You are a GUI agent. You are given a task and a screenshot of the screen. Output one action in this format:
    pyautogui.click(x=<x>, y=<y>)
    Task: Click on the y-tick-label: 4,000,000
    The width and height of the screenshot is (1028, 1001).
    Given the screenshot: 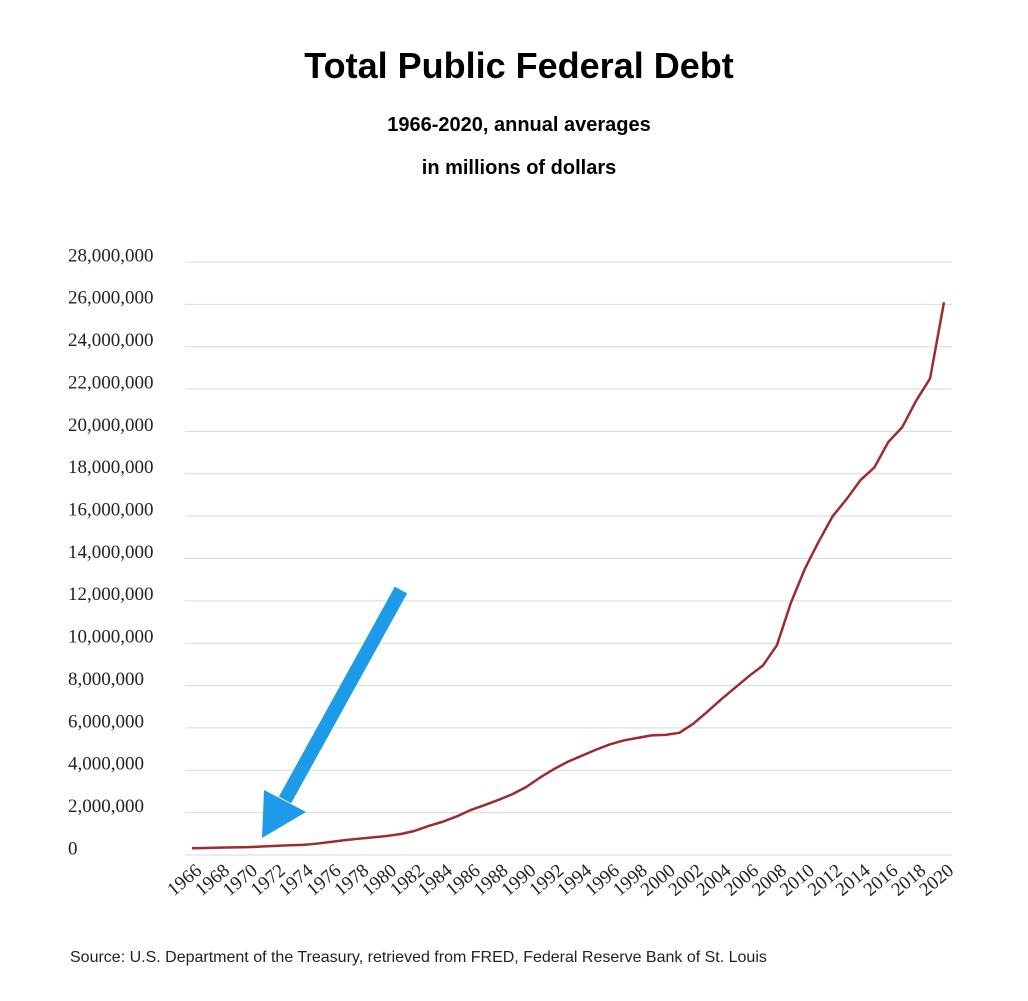 What is the action you would take?
    pyautogui.click(x=106, y=764)
    